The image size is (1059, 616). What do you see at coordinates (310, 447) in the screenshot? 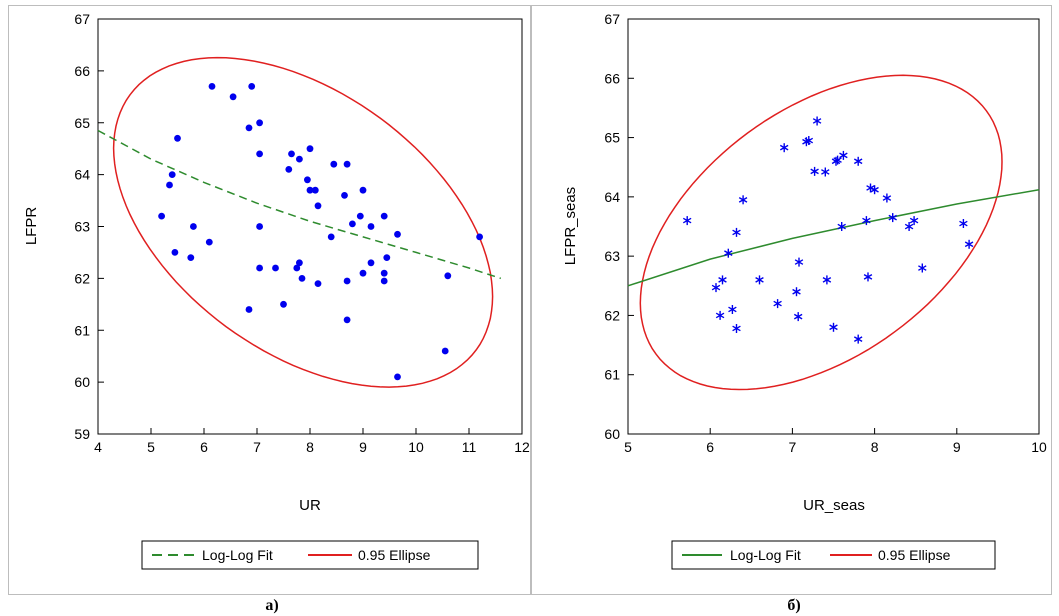
I see `x-tick-label: 8` at bounding box center [310, 447].